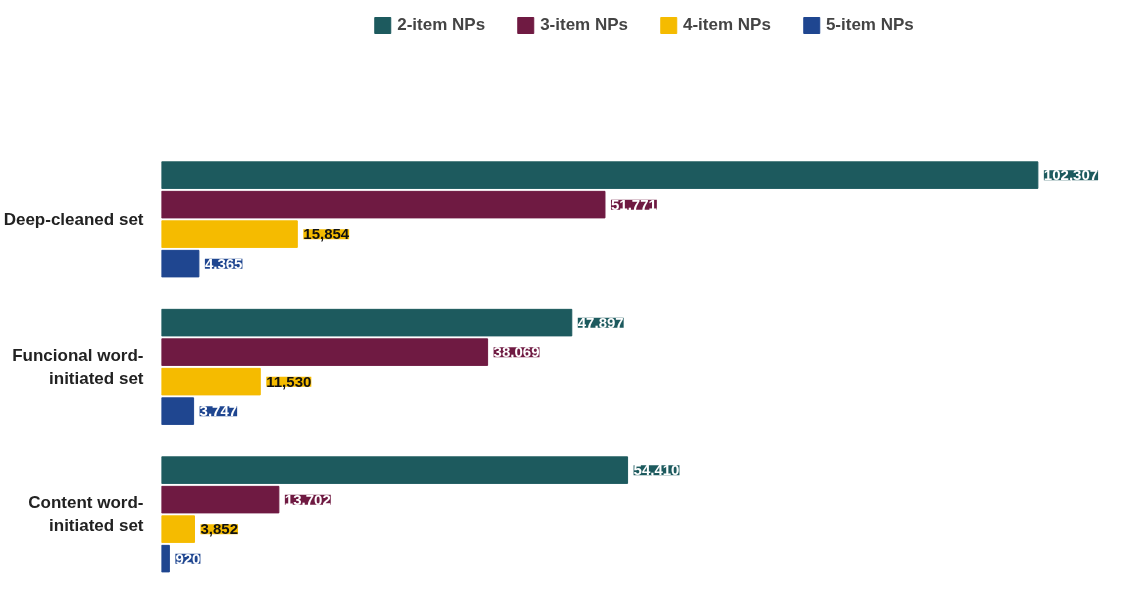 This screenshot has height=608, width=1139. Describe the element at coordinates (584, 25) in the screenshot. I see `legend-label: 3-item NPs` at that location.